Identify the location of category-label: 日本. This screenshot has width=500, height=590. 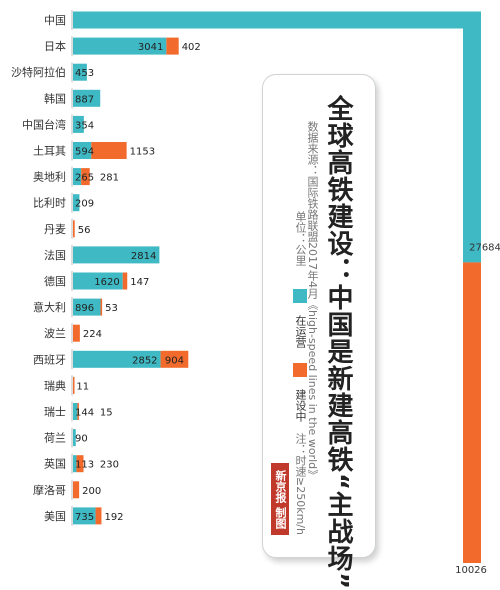
(55, 46).